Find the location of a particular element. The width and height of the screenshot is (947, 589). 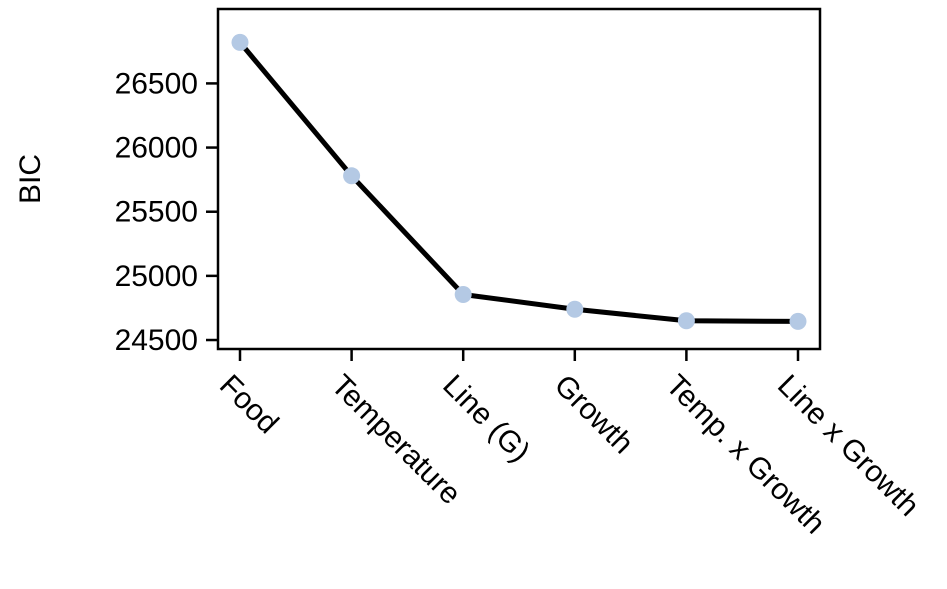

y-tick-label: 26500 is located at coordinates (156, 83).